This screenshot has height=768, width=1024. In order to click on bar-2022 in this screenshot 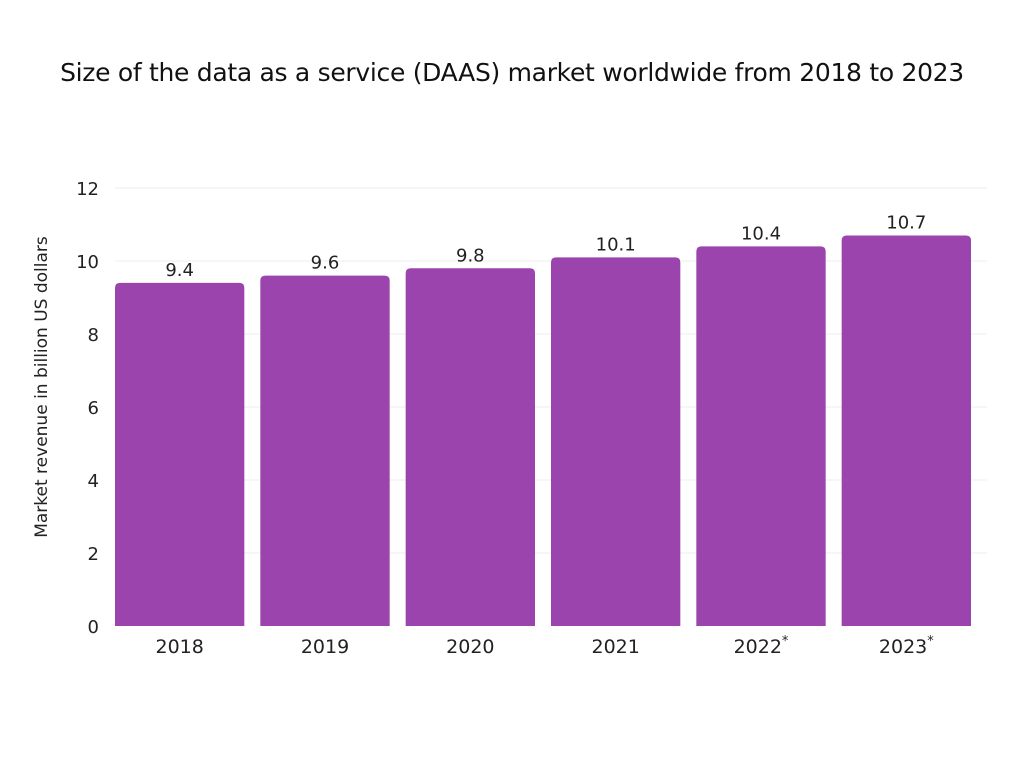, I will do `click(761, 436)`.